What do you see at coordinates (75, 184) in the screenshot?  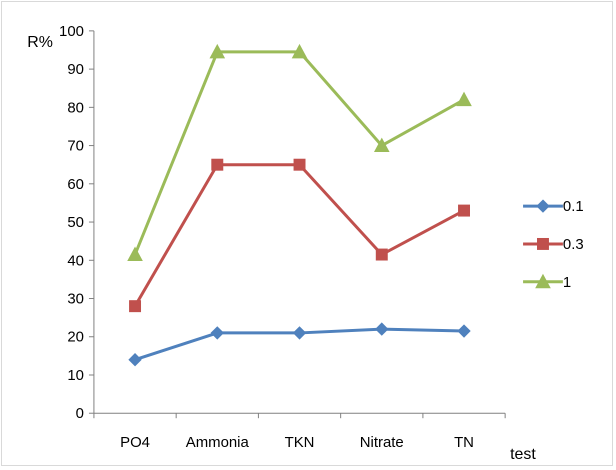 I see `y-tick-label: 60` at bounding box center [75, 184].